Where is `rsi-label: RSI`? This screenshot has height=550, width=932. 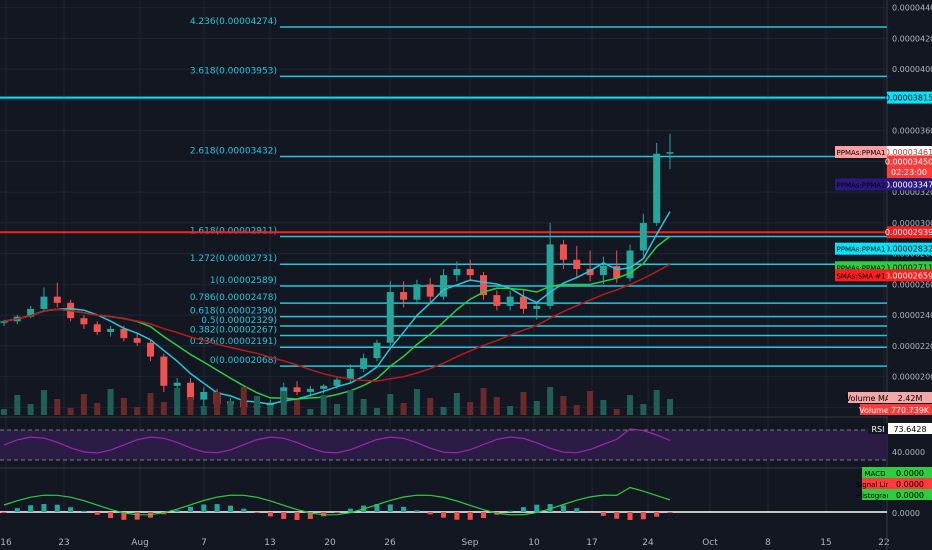
rsi-label: RSI is located at coordinates (878, 429).